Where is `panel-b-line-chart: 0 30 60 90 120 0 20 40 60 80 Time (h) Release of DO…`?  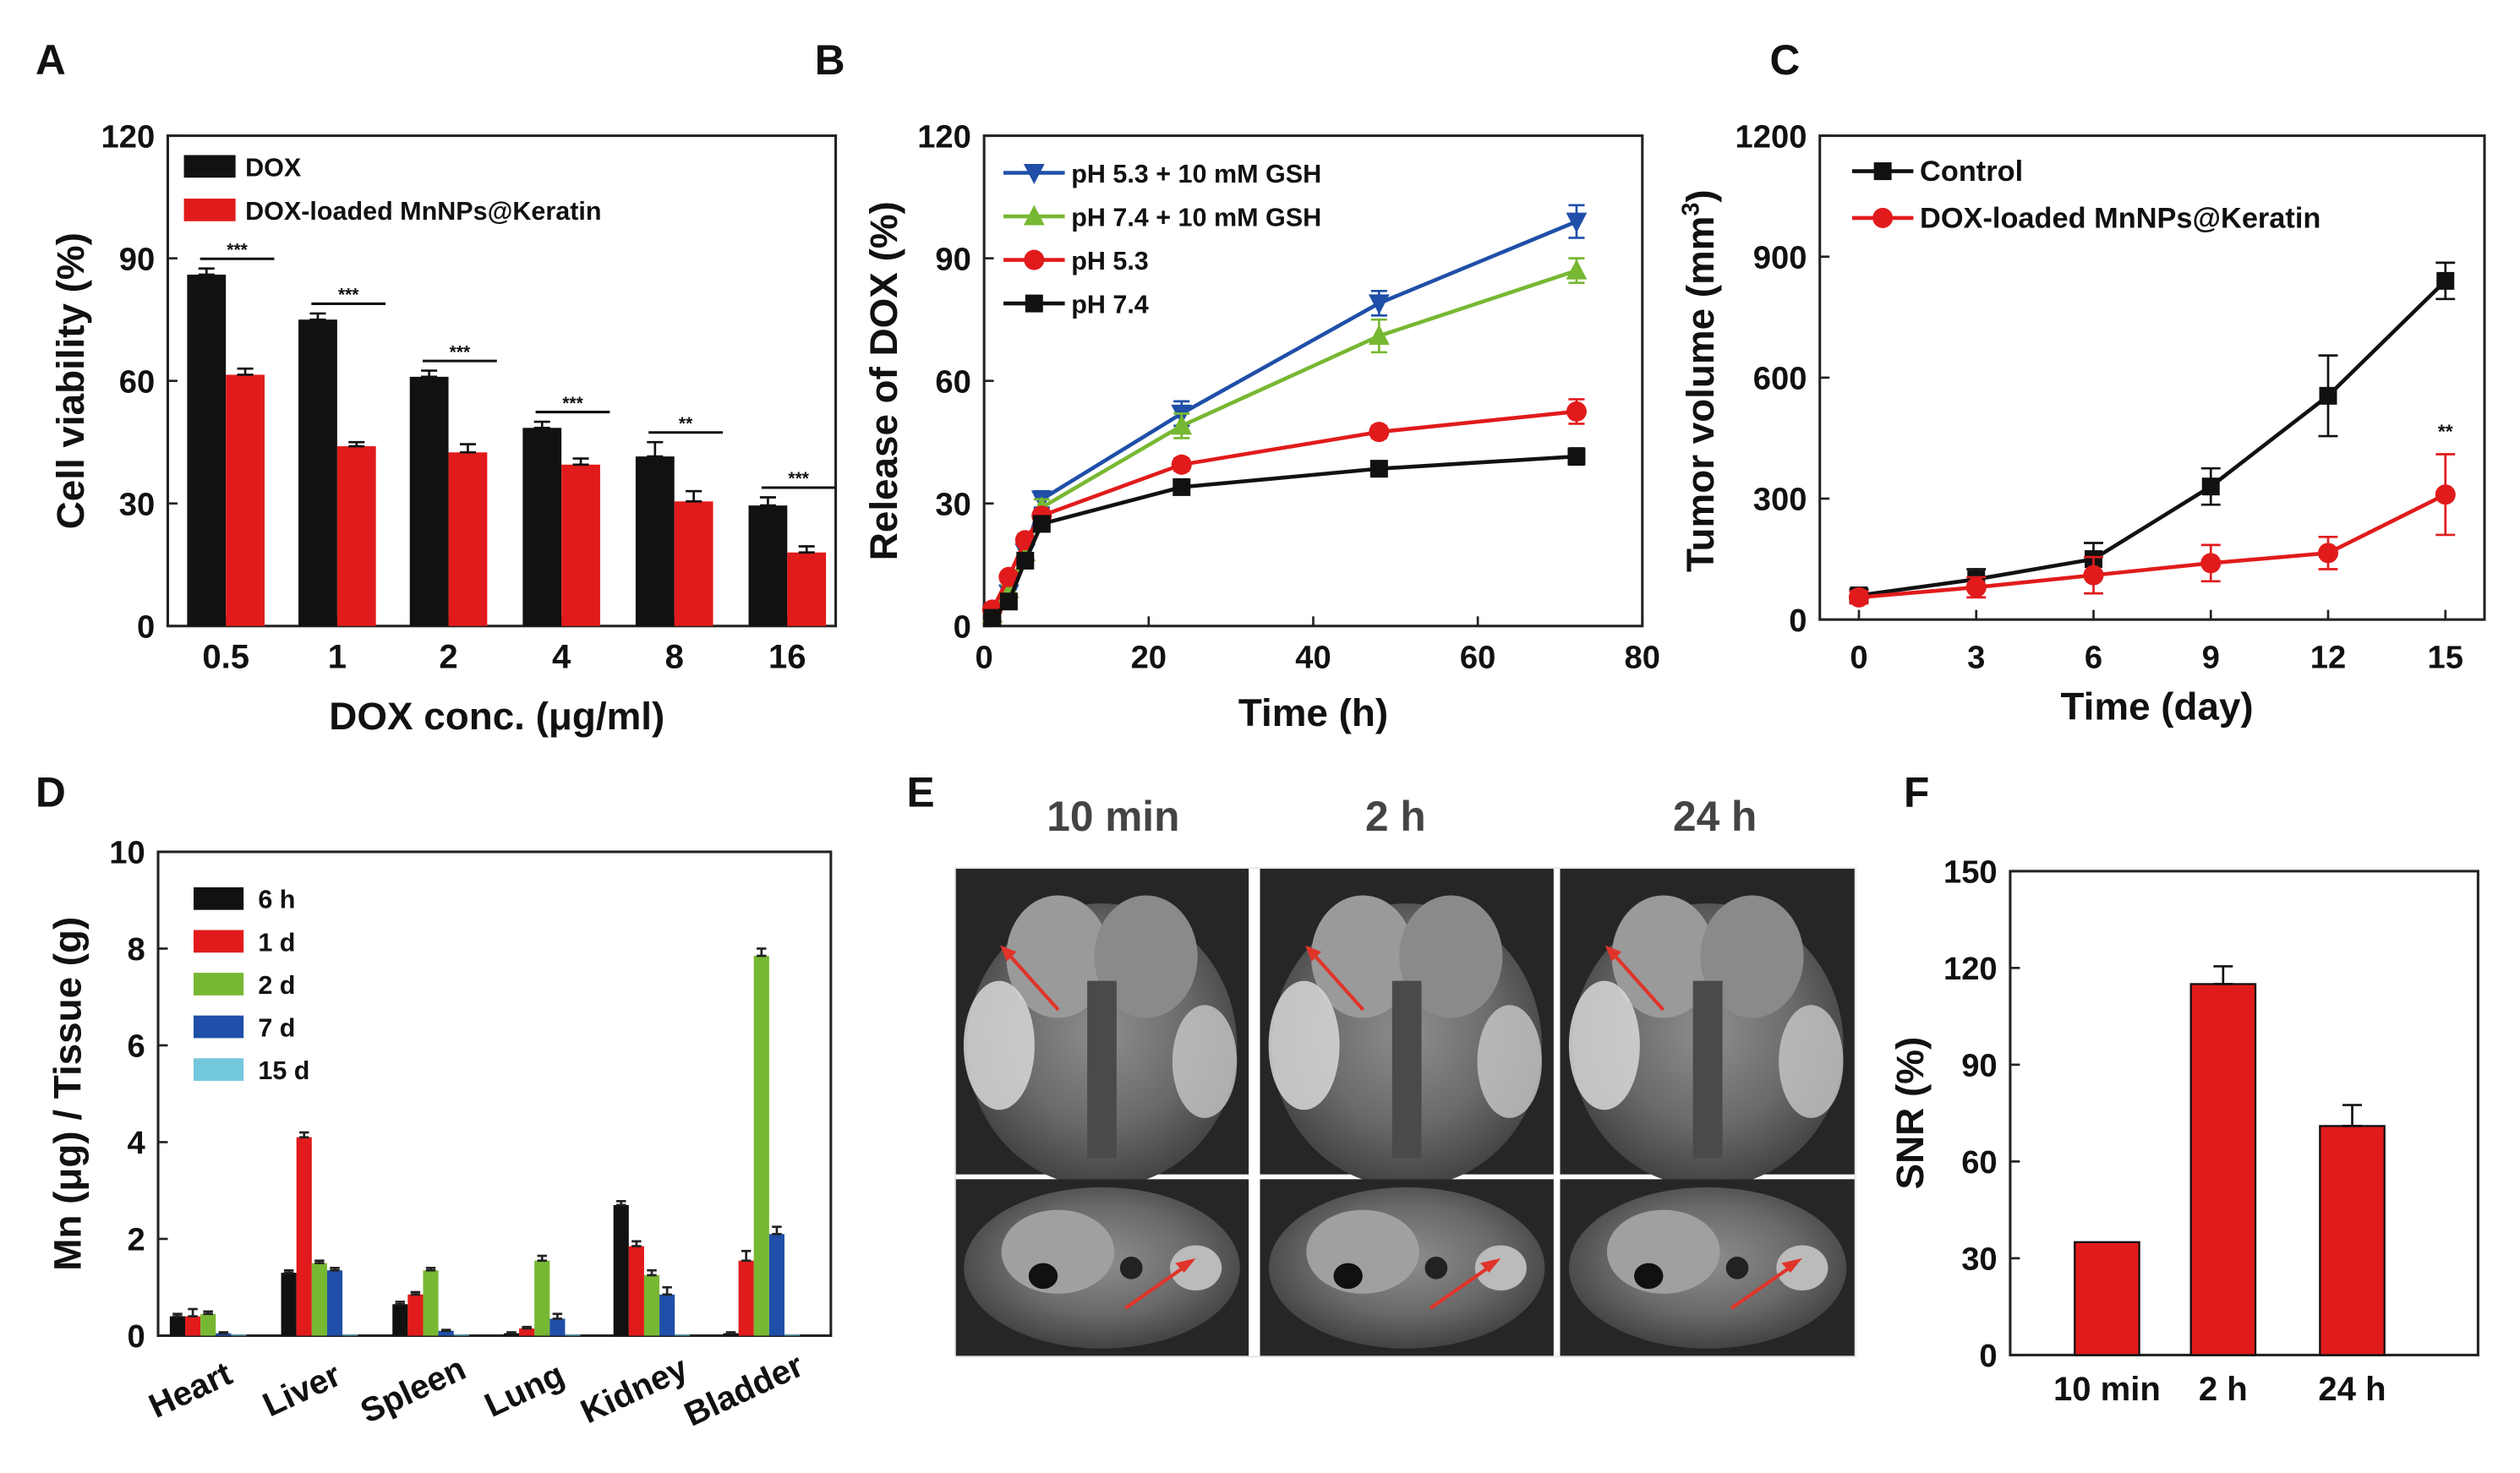
panel-b-line-chart: 0 30 60 90 120 0 20 40 60 80 Time (h) Release of DO… is located at coordinates (1261, 426).